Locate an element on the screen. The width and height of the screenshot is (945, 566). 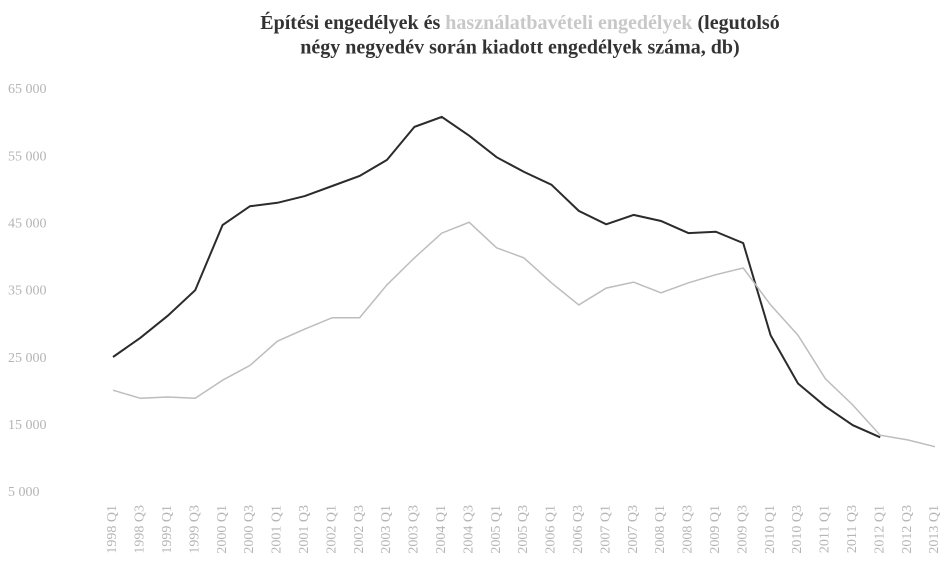
x-tick-label: 2010 Q1 is located at coordinates (770, 529).